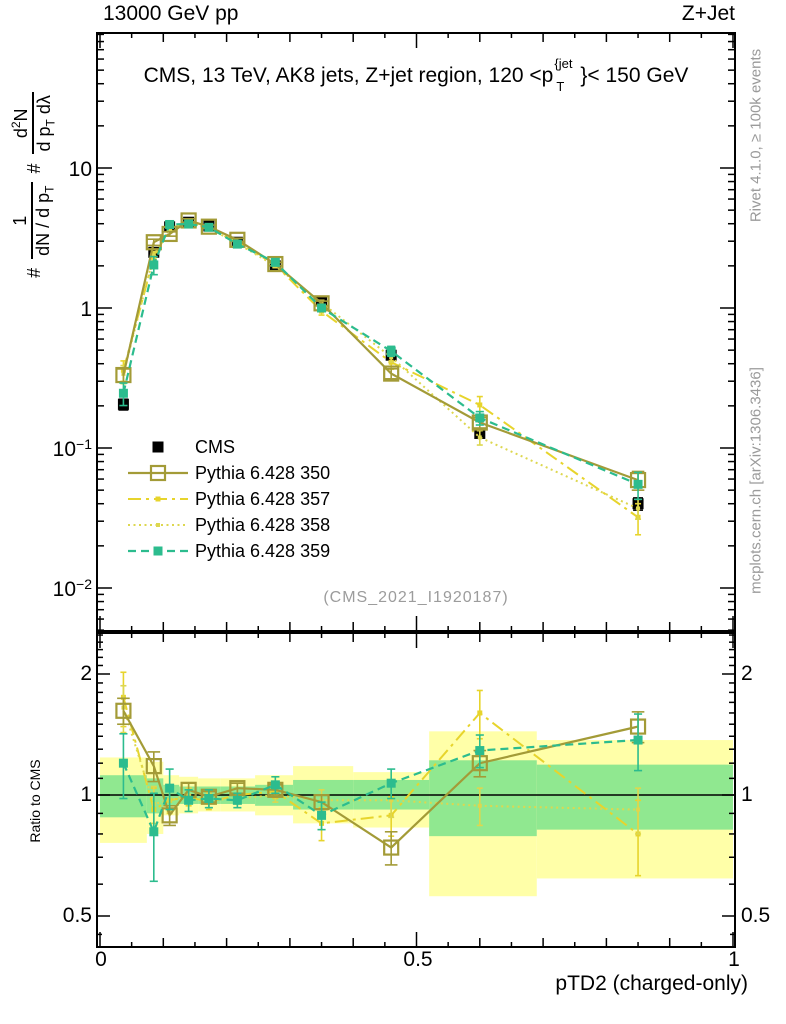  What do you see at coordinates (215, 446) in the screenshot?
I see `legend-label-cms: CMS` at bounding box center [215, 446].